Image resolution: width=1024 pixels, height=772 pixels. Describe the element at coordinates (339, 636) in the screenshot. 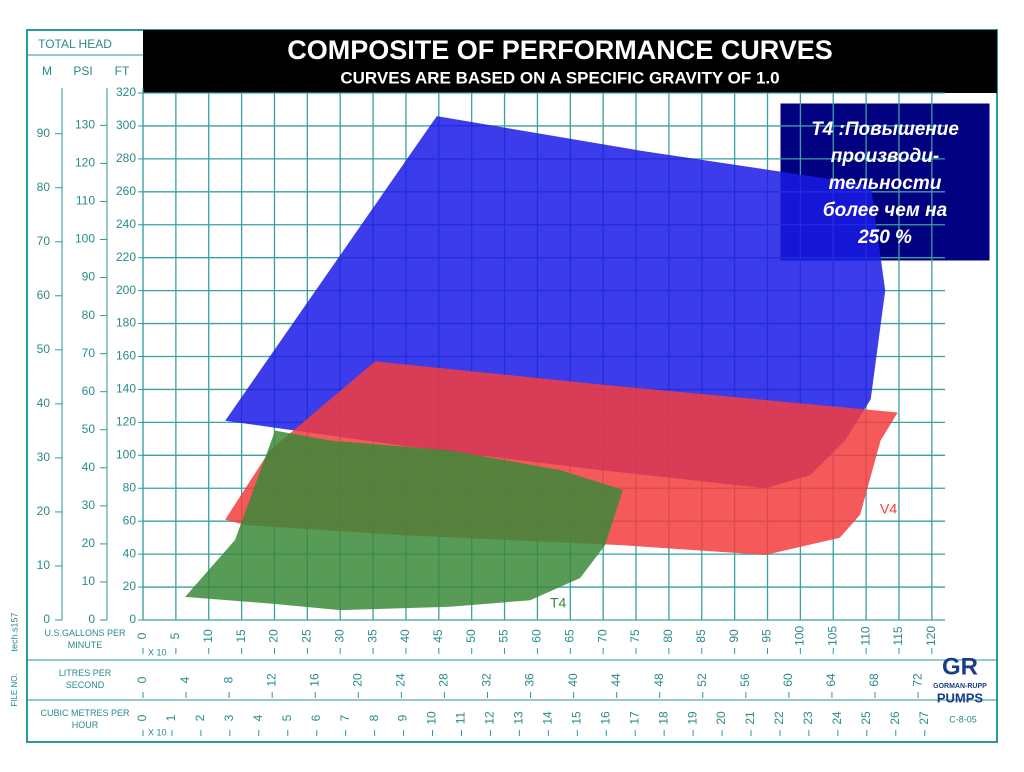

I see `x-tick-label: 30` at that location.